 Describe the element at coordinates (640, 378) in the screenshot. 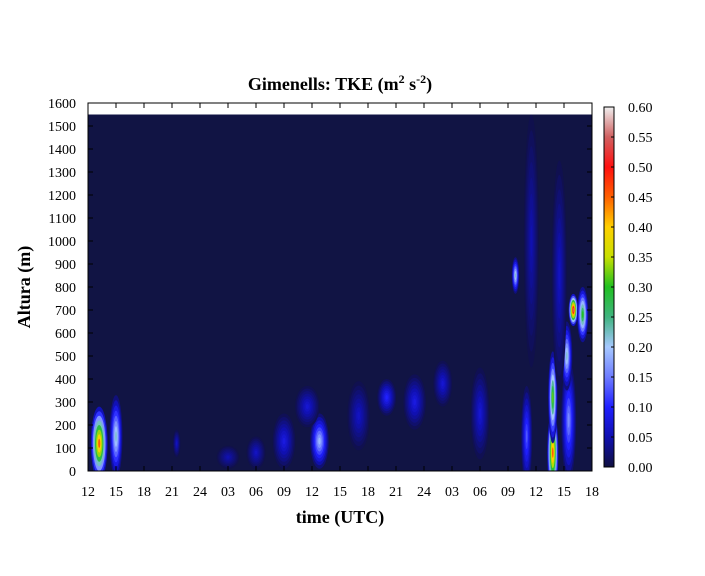

I see `colorbar-tick-label: 0.15` at that location.